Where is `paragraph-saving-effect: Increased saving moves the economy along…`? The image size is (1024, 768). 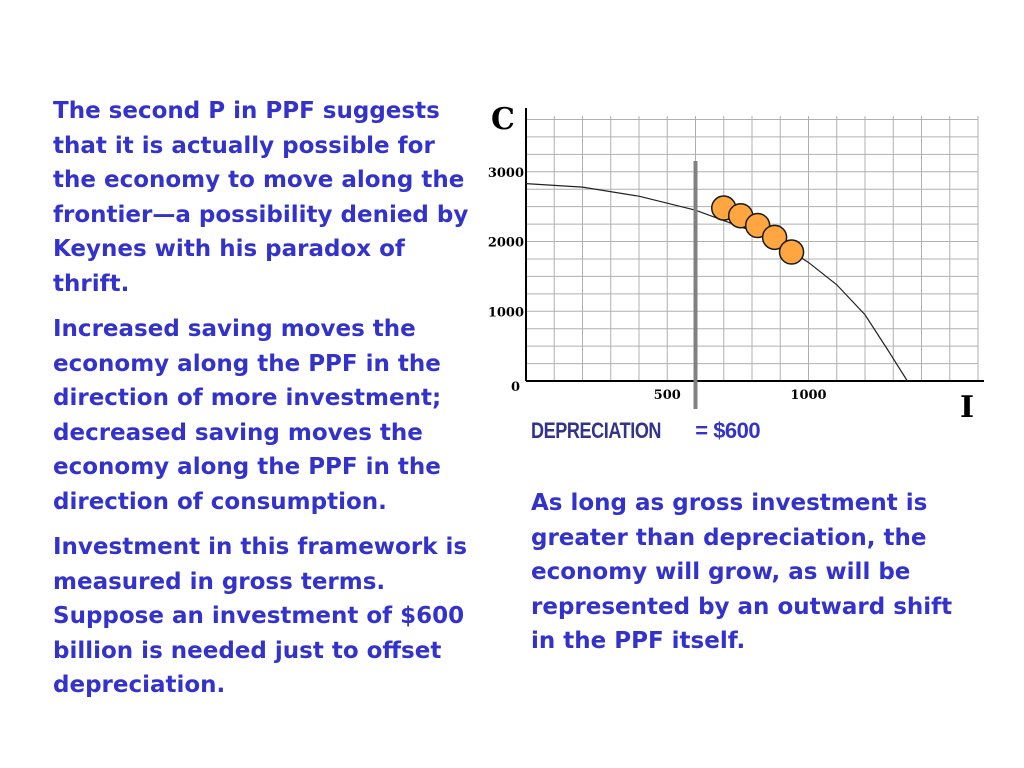 paragraph-saving-effect: Increased saving moves the economy along… is located at coordinates (247, 415).